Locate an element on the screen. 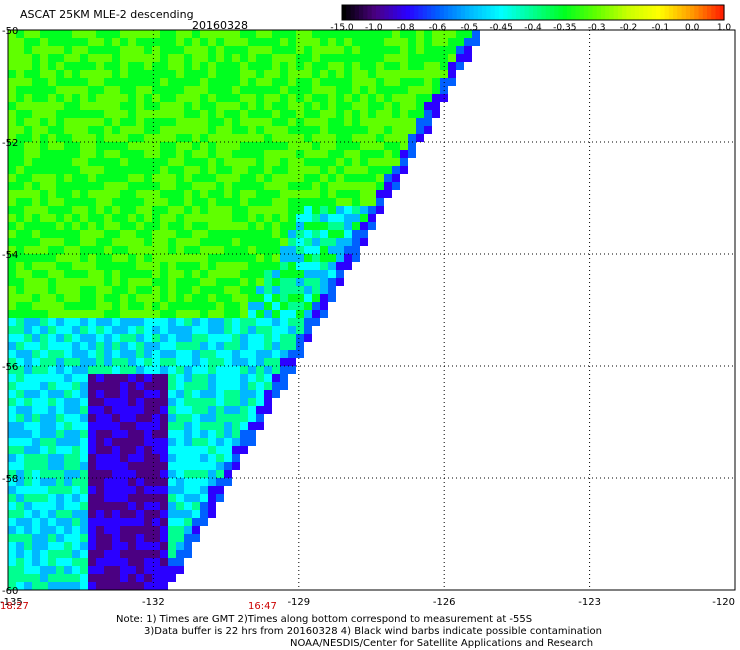 Image resolution: width=740 pixels, height=650 pixels. lon-label: -135 is located at coordinates (11, 602).